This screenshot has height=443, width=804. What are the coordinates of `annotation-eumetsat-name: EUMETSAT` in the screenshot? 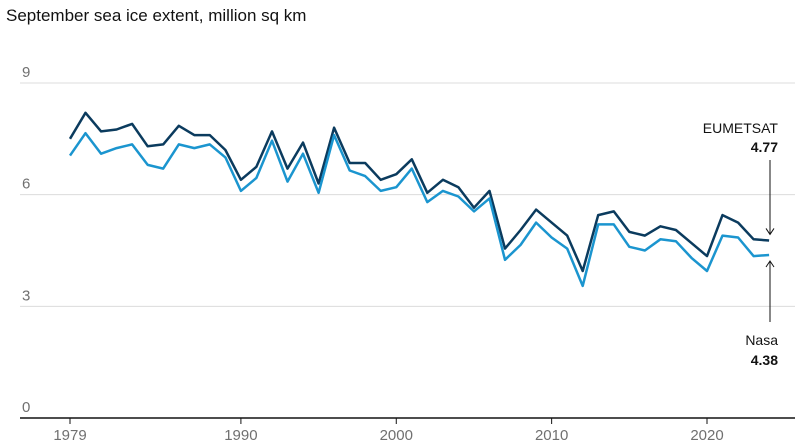 It's located at (741, 128).